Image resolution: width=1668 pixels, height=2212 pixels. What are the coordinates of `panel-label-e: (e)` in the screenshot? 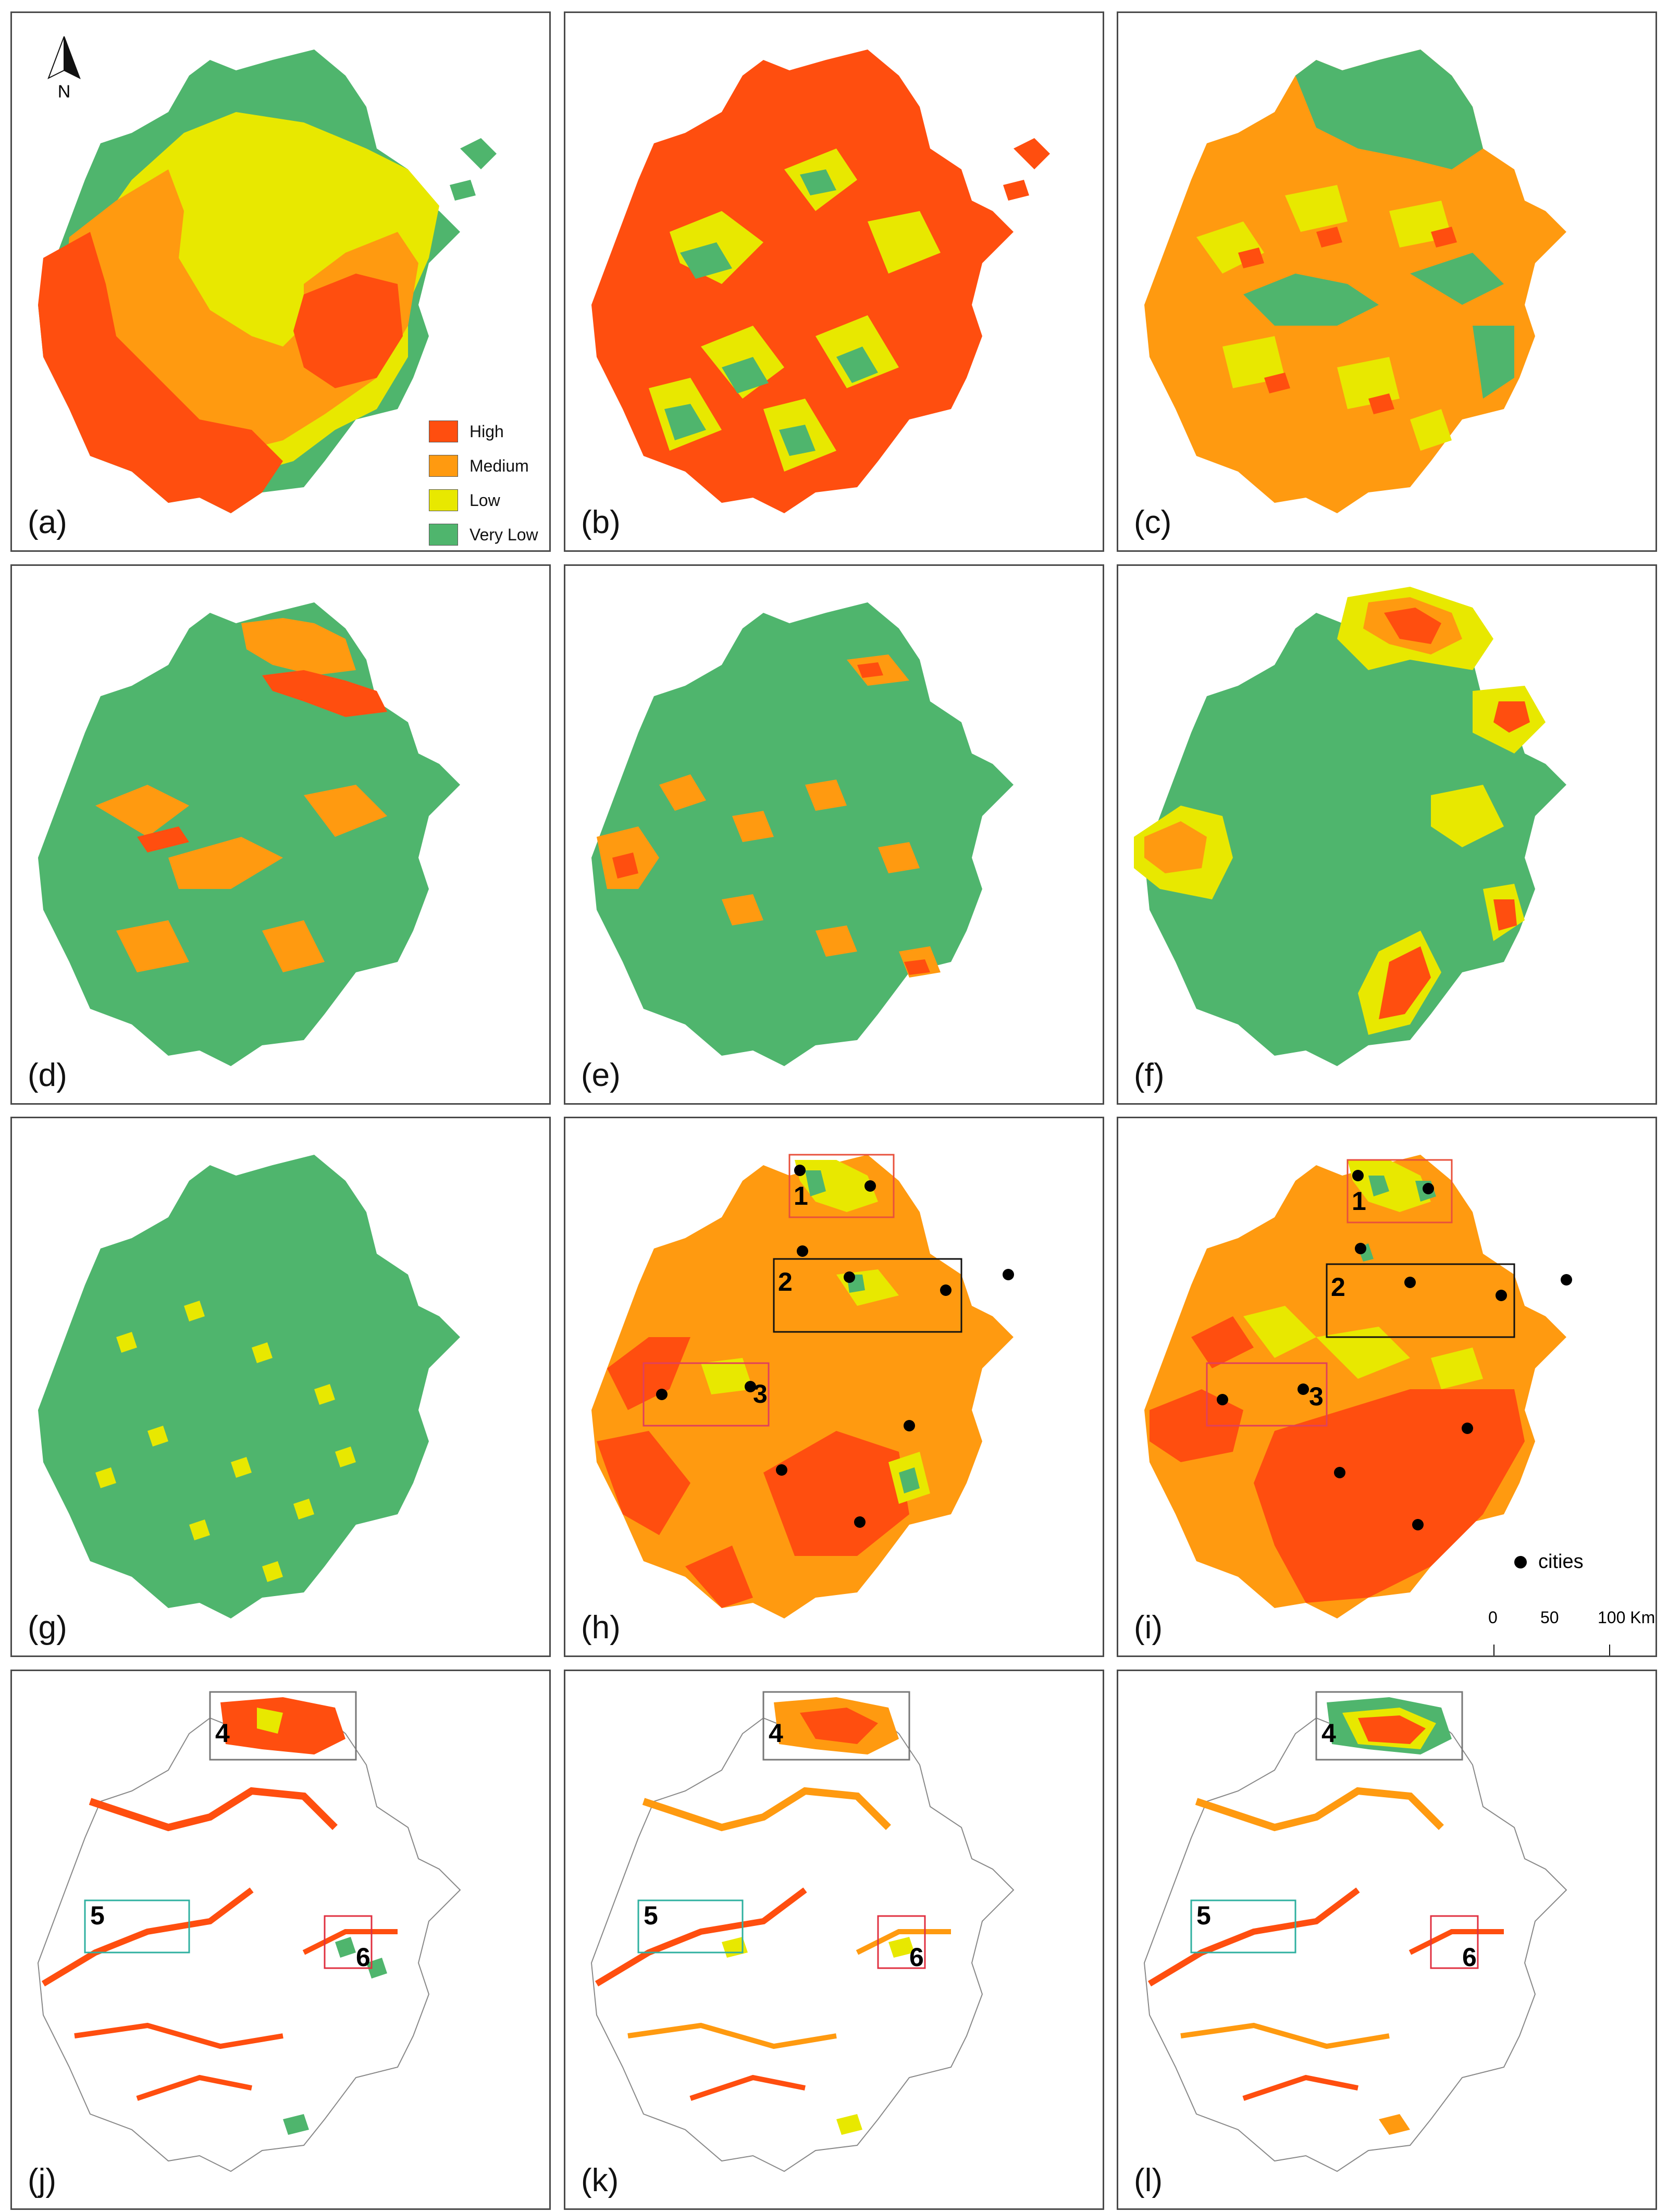 It's located at (601, 1075).